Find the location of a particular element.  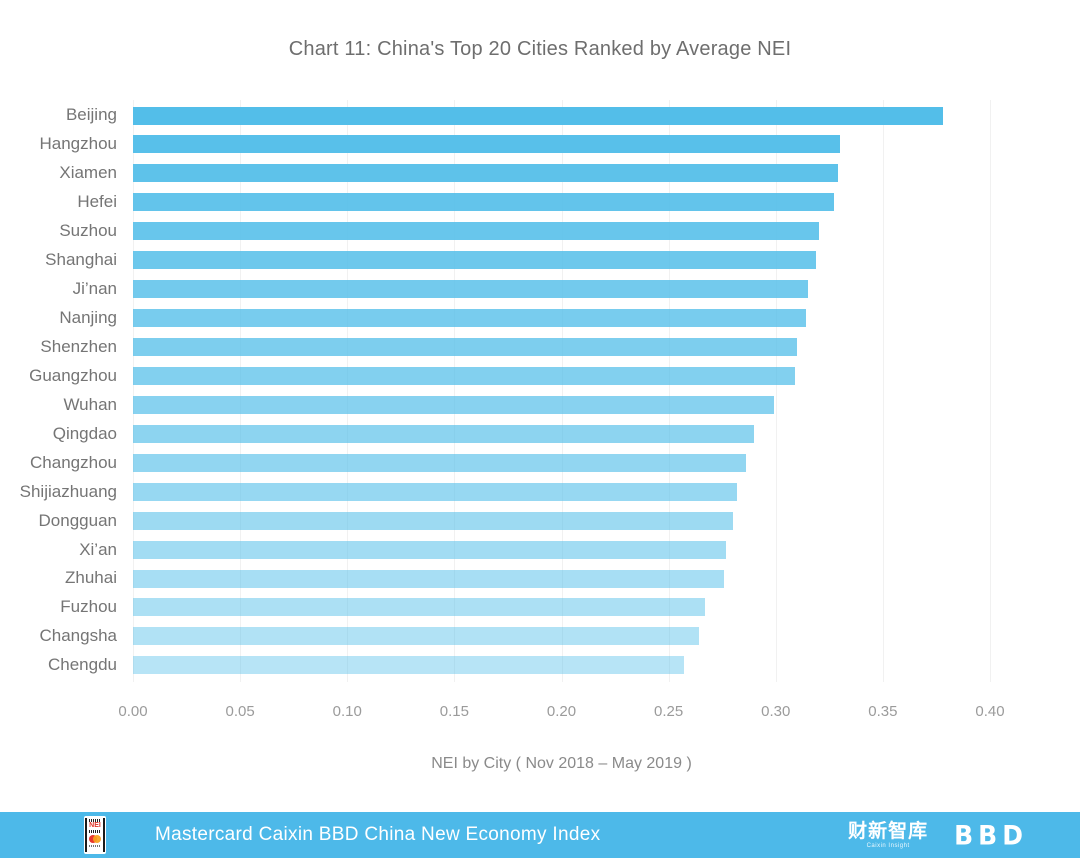

bar-row: Hangzhou is located at coordinates (540, 144).